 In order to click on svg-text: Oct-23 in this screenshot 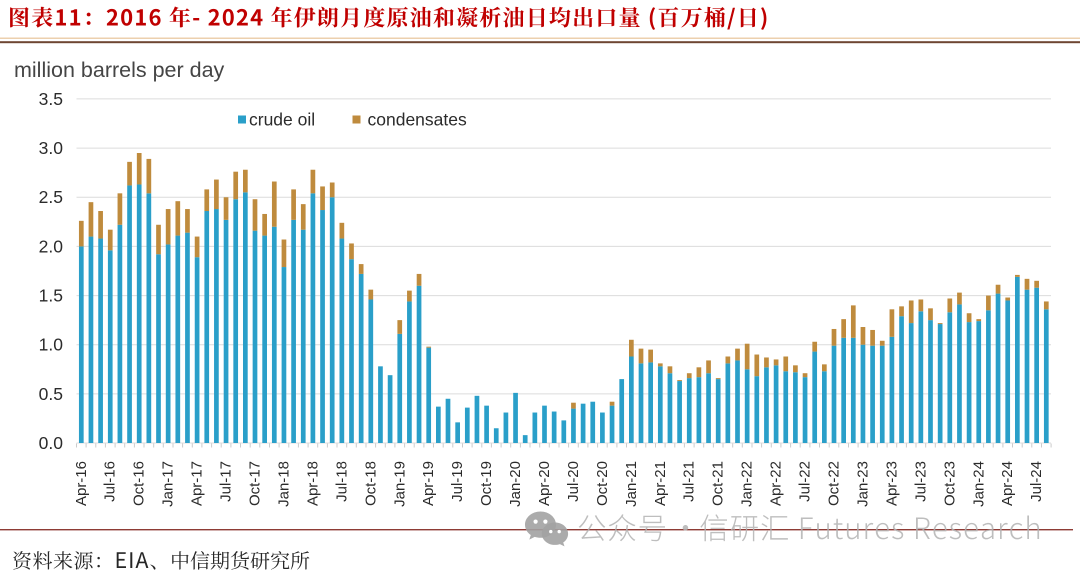, I will do `click(949, 483)`.